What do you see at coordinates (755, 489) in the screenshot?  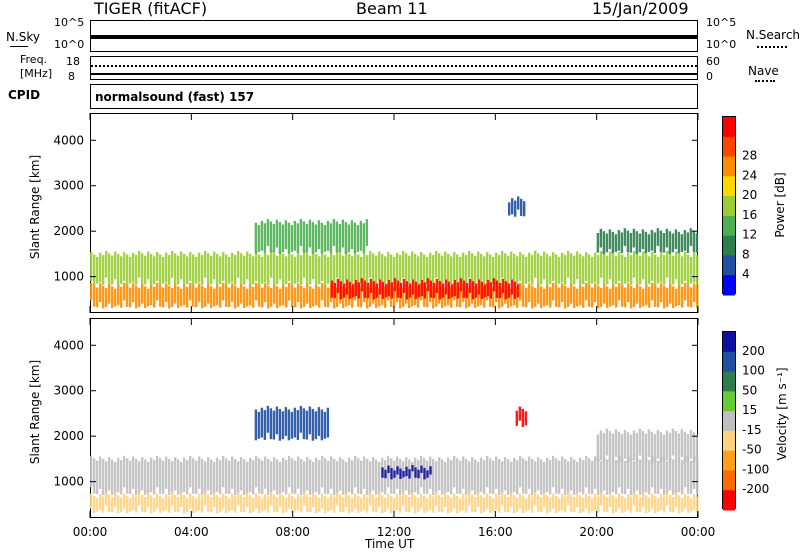 I see `colorbar-tick-1-7: -200` at bounding box center [755, 489].